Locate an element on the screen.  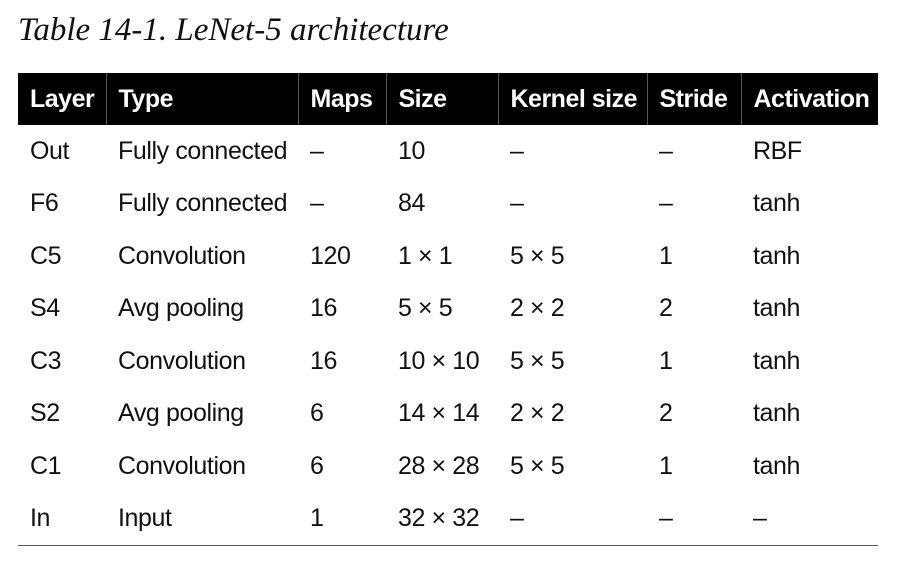
table-row: C5 Convolution 120 1 × 1 5 × 5 1 tanh is located at coordinates (448, 256).